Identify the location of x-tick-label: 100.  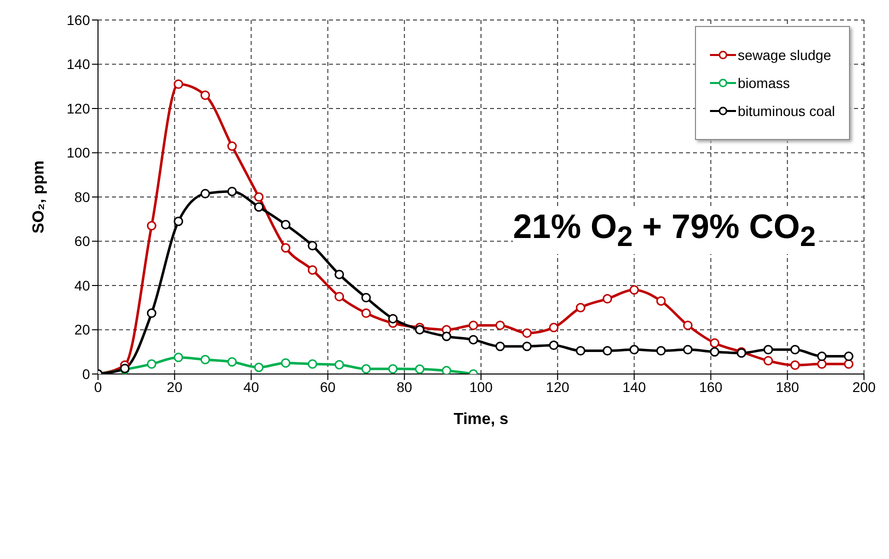
(481, 386).